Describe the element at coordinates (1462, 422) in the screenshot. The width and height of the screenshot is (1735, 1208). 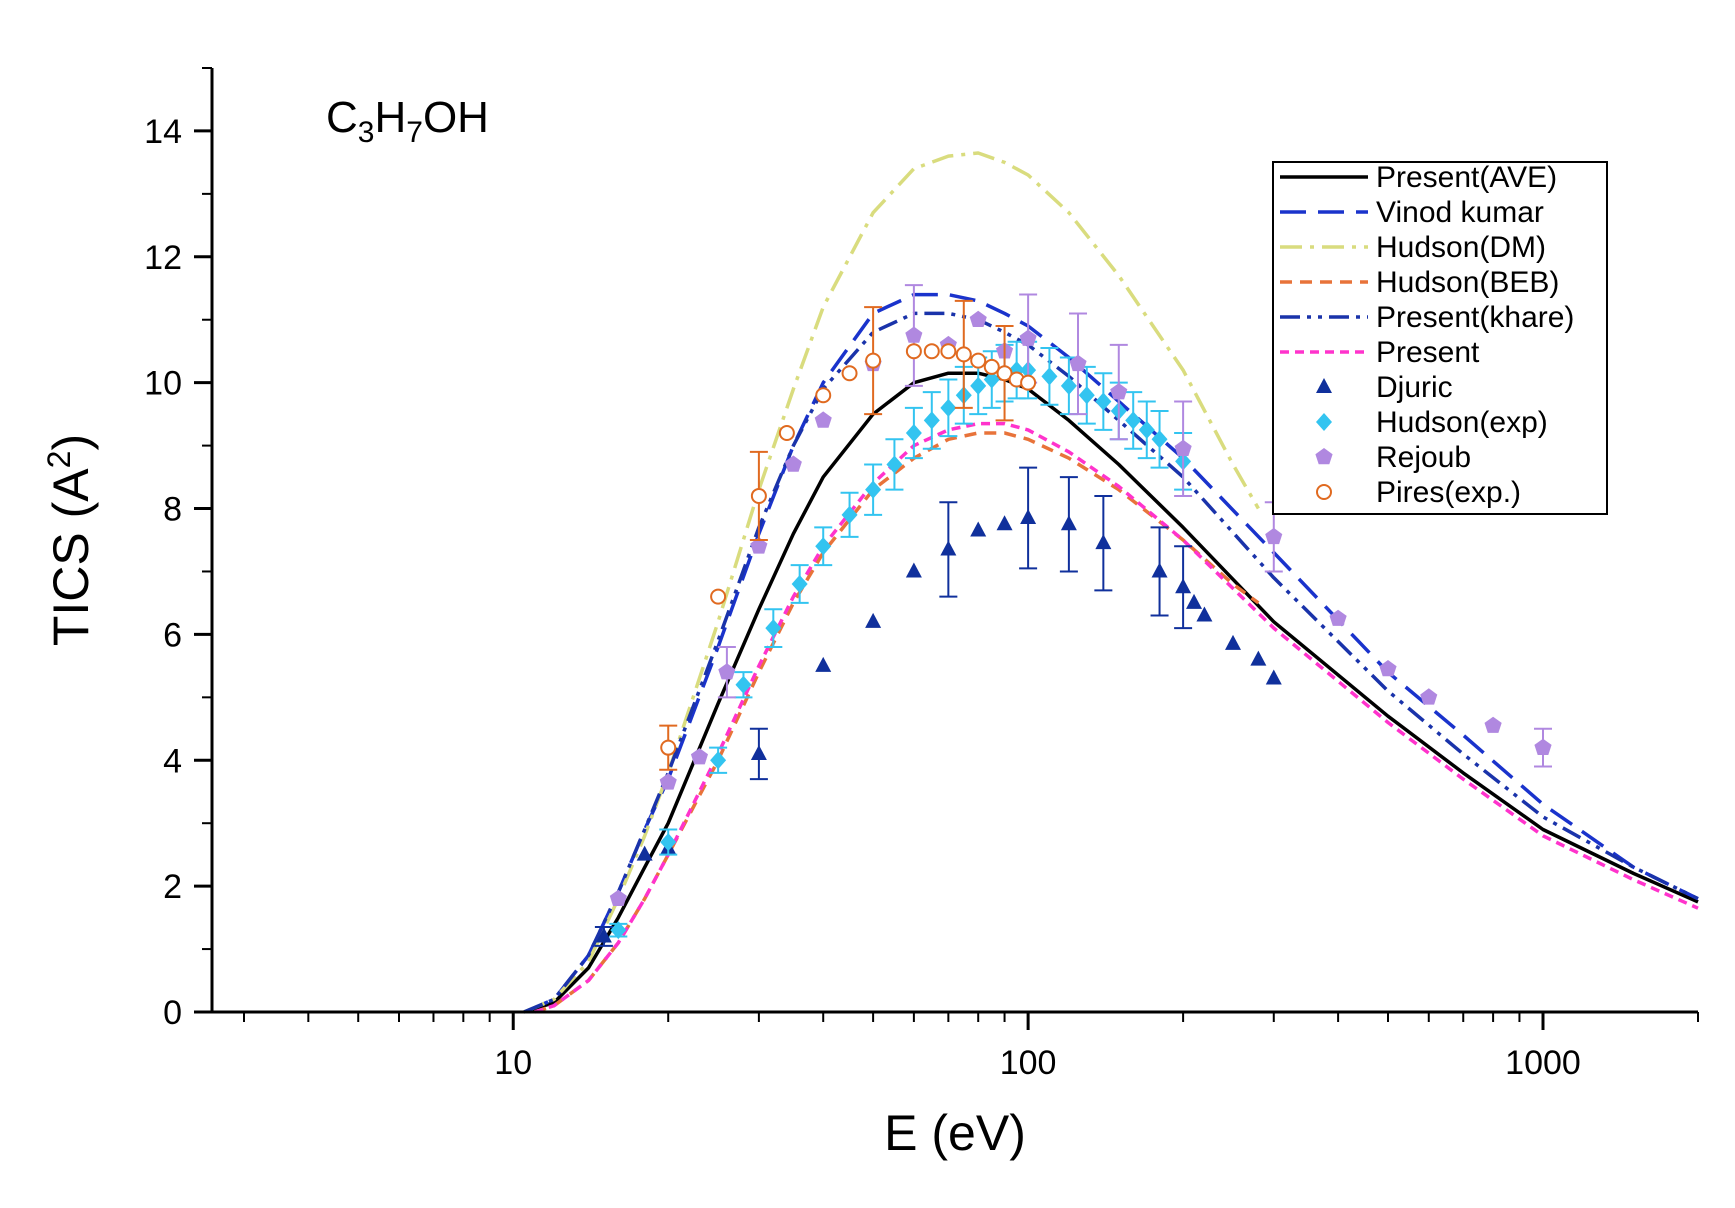
I see `legend-label-hudson-exp: Hudson(exp)` at that location.